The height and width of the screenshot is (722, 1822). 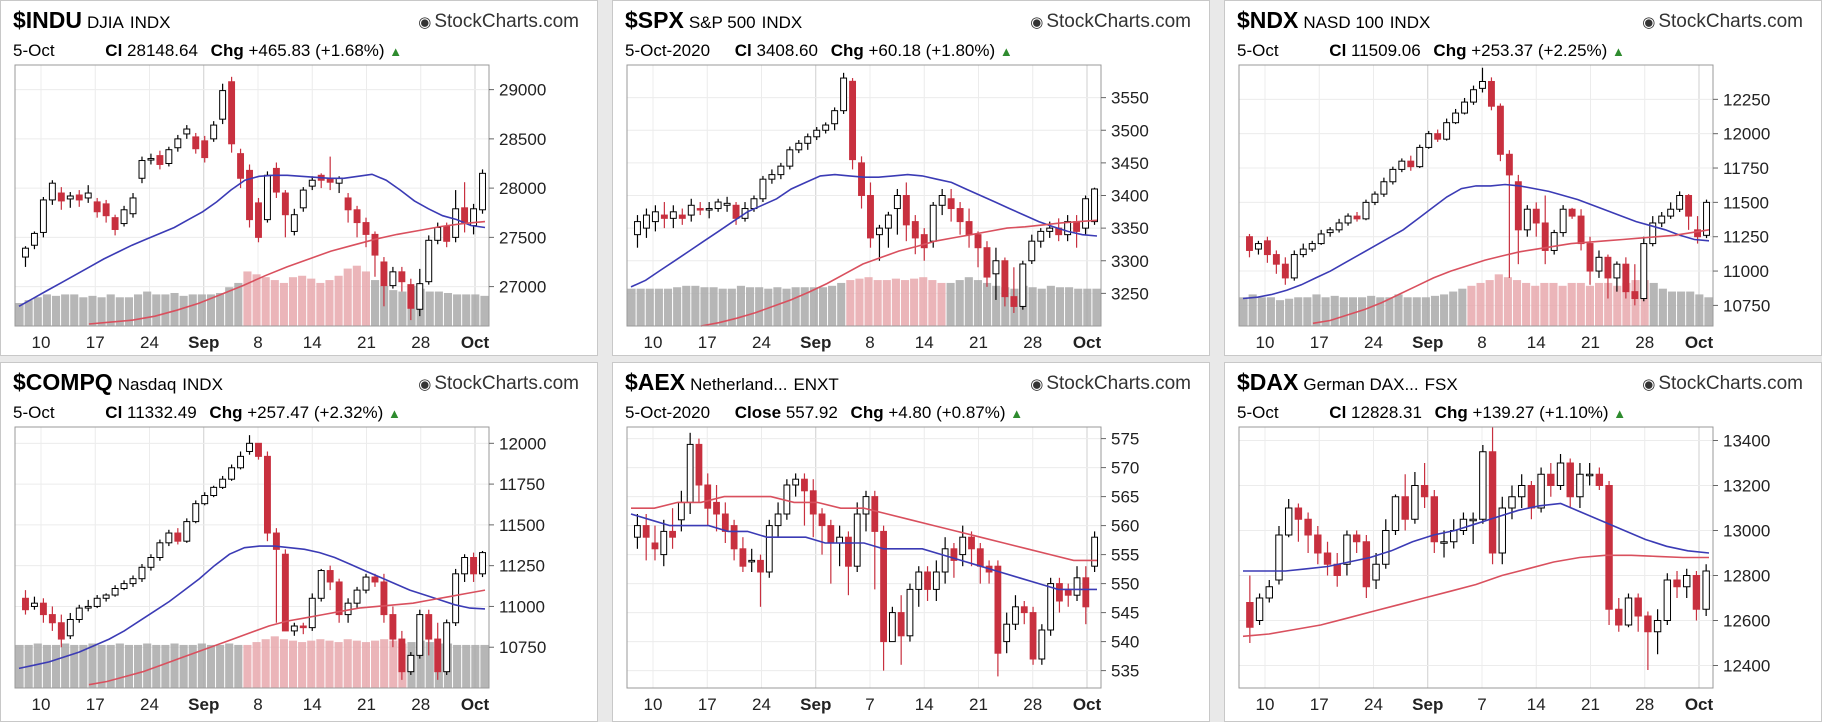 I want to click on y-tick-label: 11750, so click(x=522, y=484).